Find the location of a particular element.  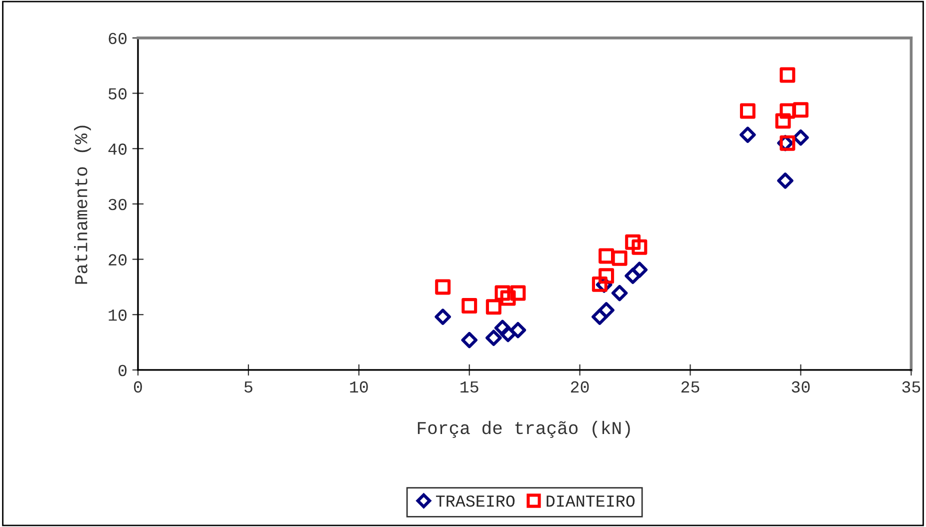

legend-label: DIANTEIRO is located at coordinates (590, 501).